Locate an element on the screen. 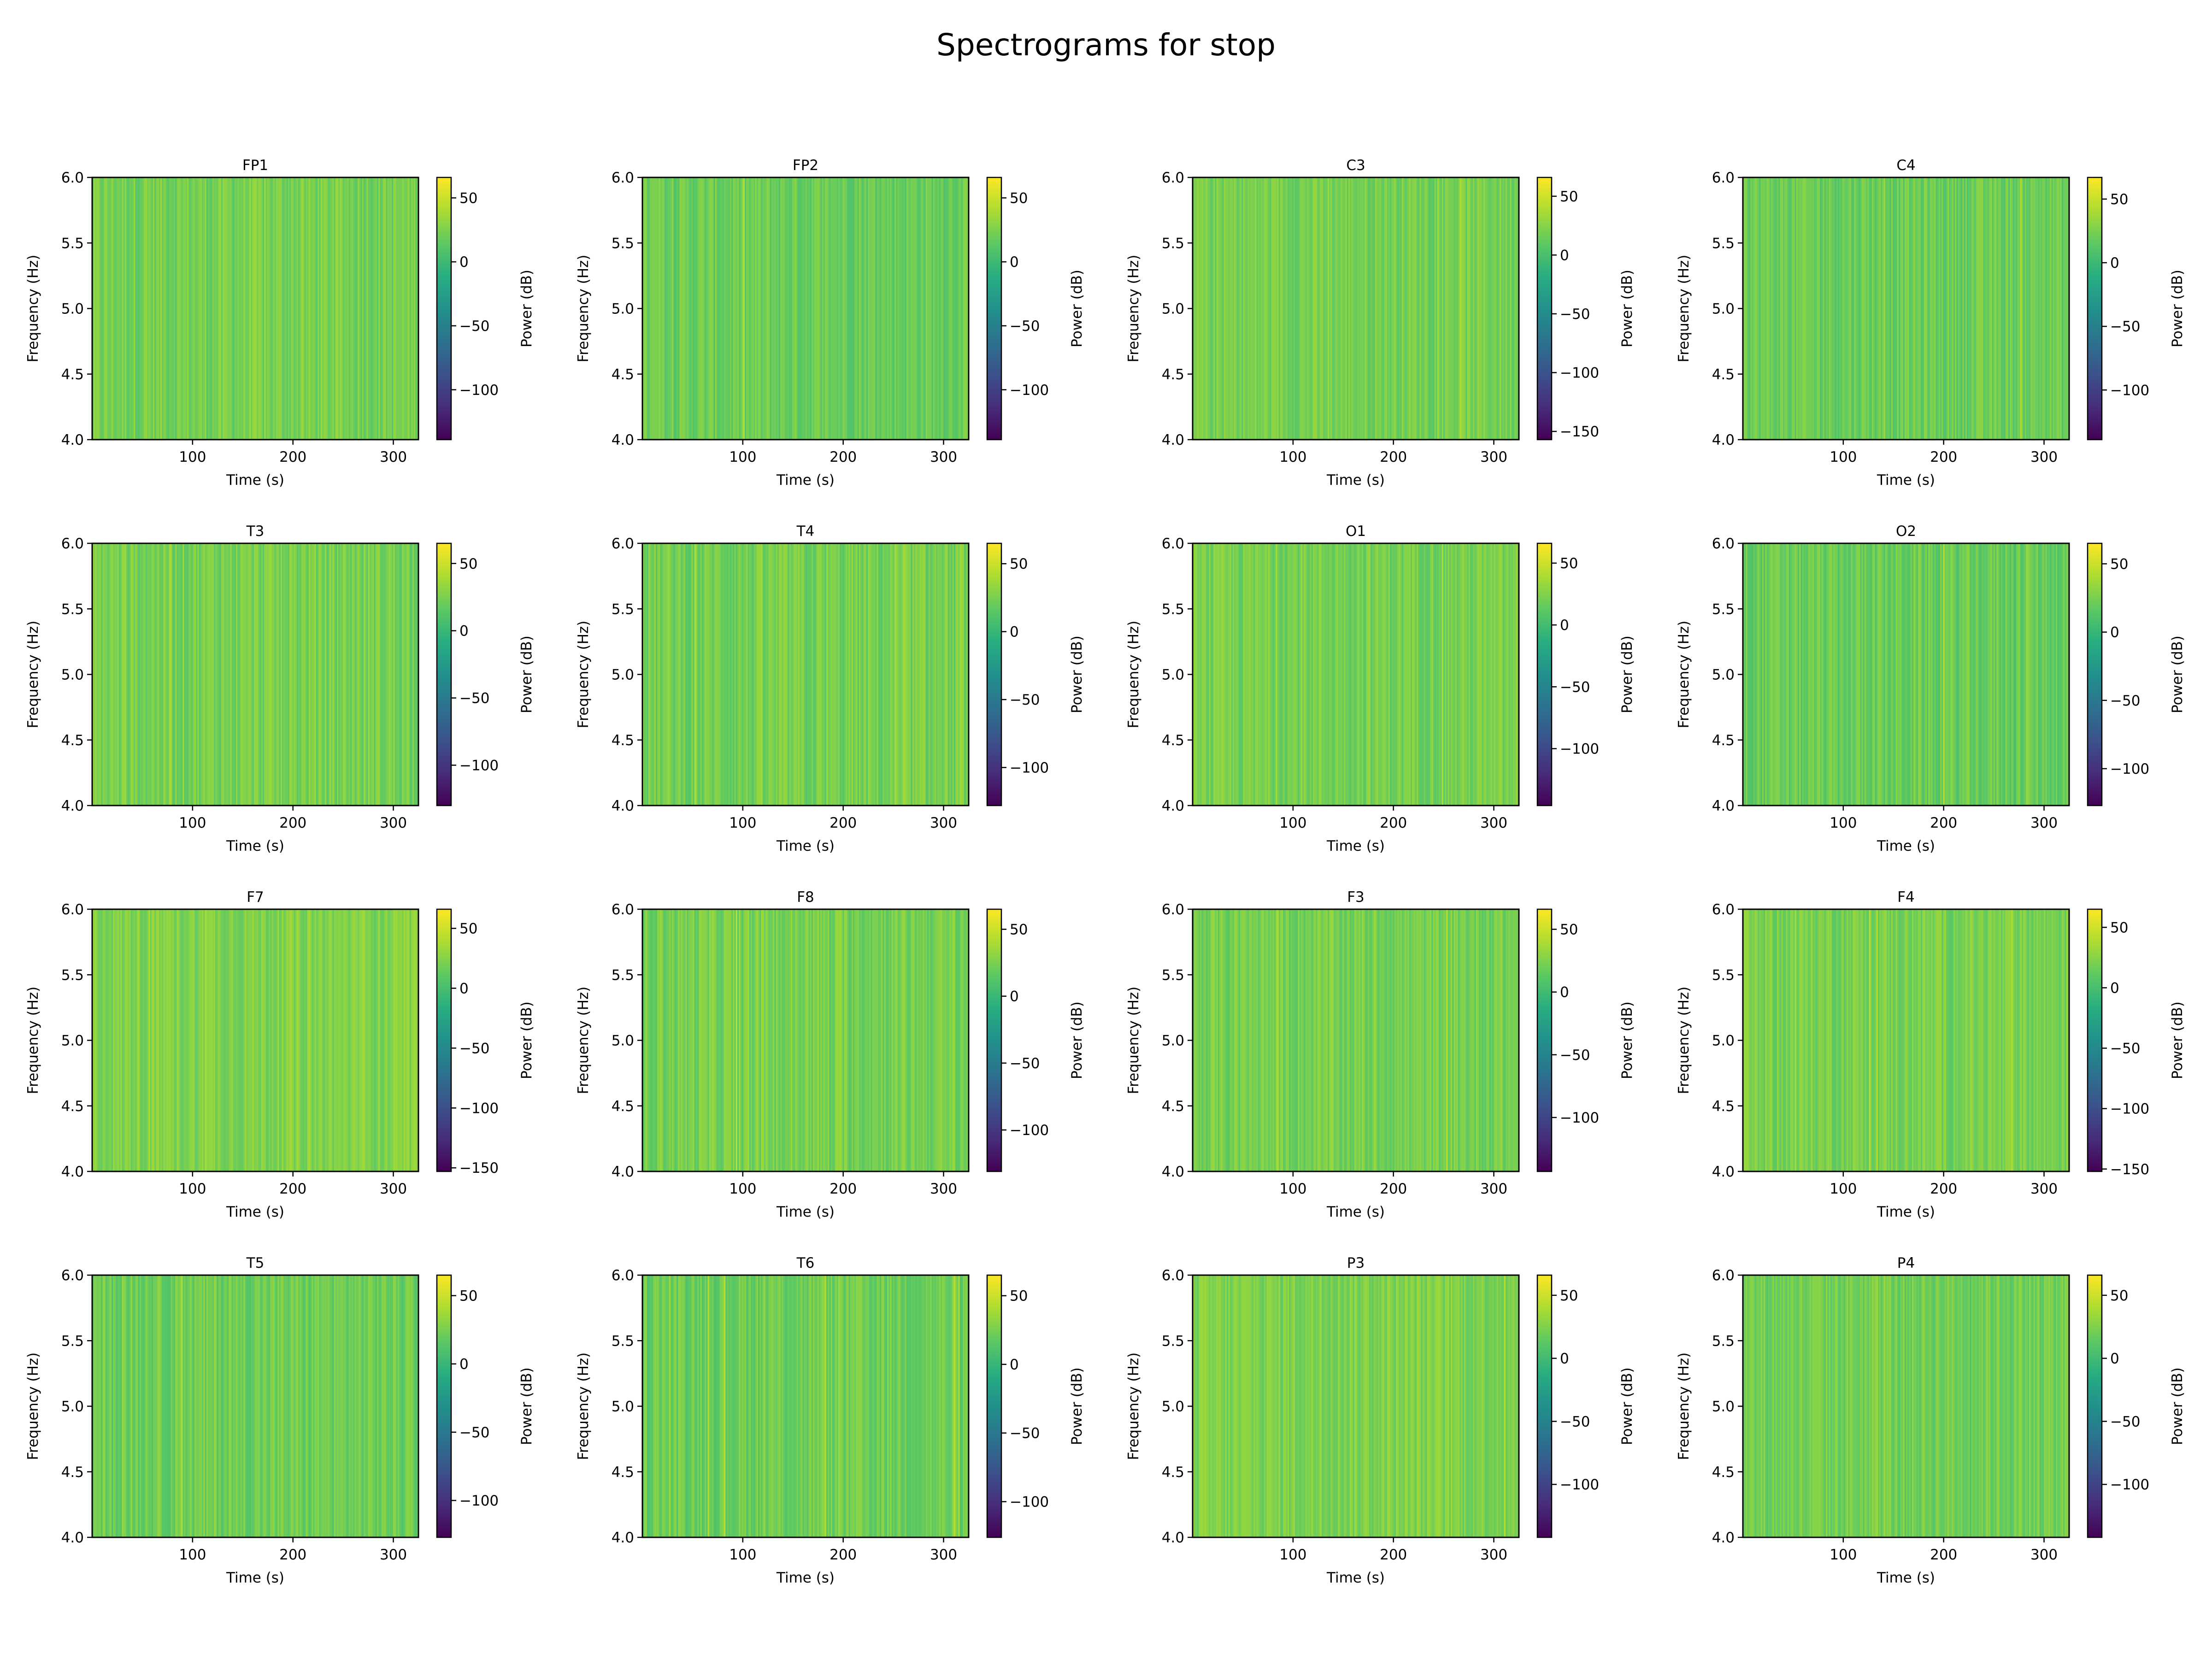 This screenshot has width=2212, height=1659. colorbar-tick-label: −50 is located at coordinates (474, 1432).